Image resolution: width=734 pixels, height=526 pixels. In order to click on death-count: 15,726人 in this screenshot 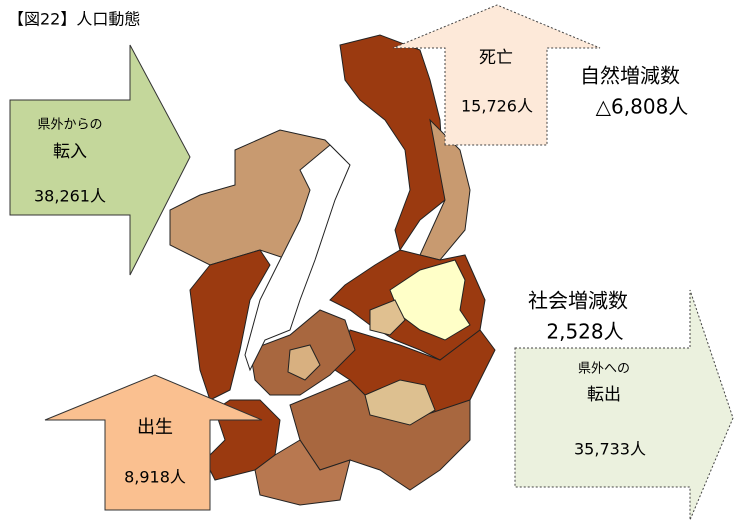, I will do `click(497, 106)`.